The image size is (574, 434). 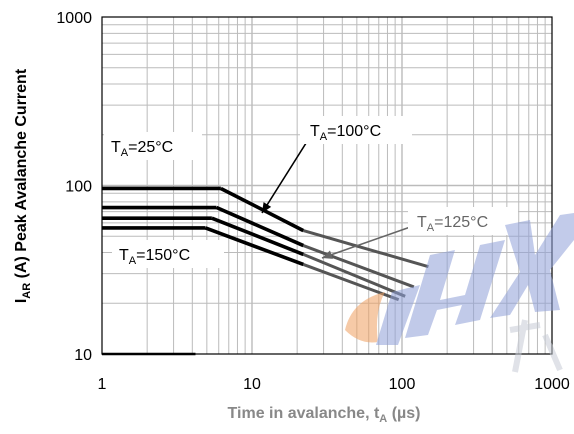 I want to click on y-tick-label: 1000, so click(x=74, y=18).